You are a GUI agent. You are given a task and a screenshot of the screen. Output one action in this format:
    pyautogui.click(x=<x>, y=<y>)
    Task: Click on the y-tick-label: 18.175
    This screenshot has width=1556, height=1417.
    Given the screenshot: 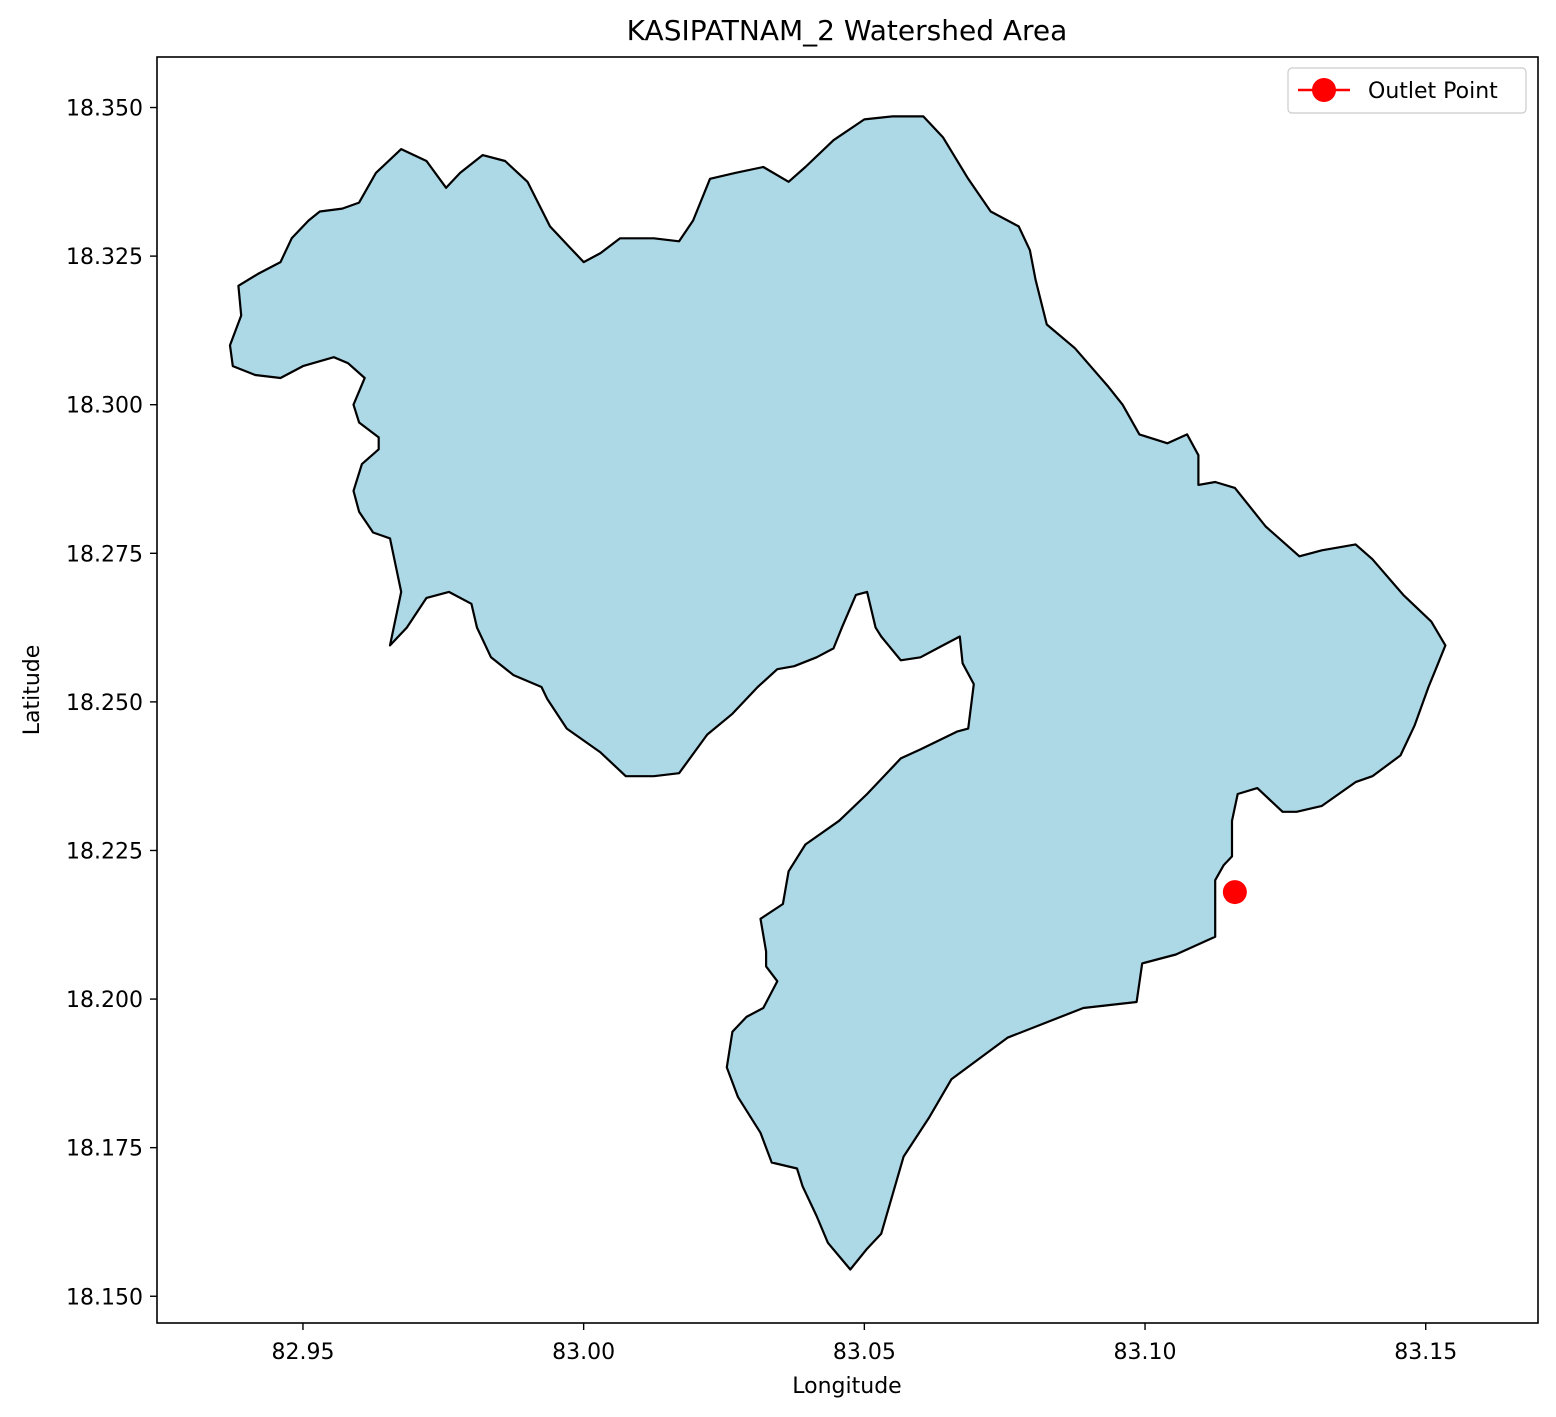 What is the action you would take?
    pyautogui.click(x=104, y=1149)
    